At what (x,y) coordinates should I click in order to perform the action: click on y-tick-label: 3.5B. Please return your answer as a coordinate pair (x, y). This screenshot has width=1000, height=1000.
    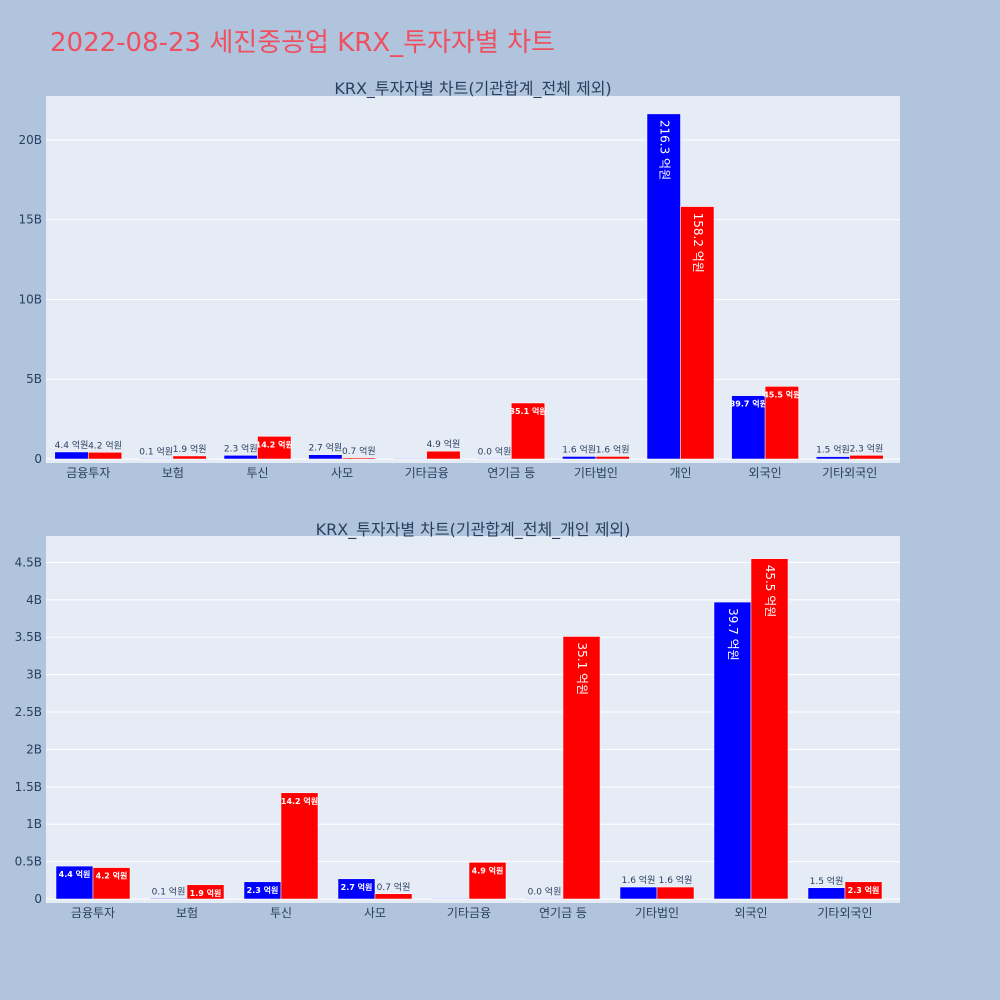
    Looking at the image, I should click on (28, 637).